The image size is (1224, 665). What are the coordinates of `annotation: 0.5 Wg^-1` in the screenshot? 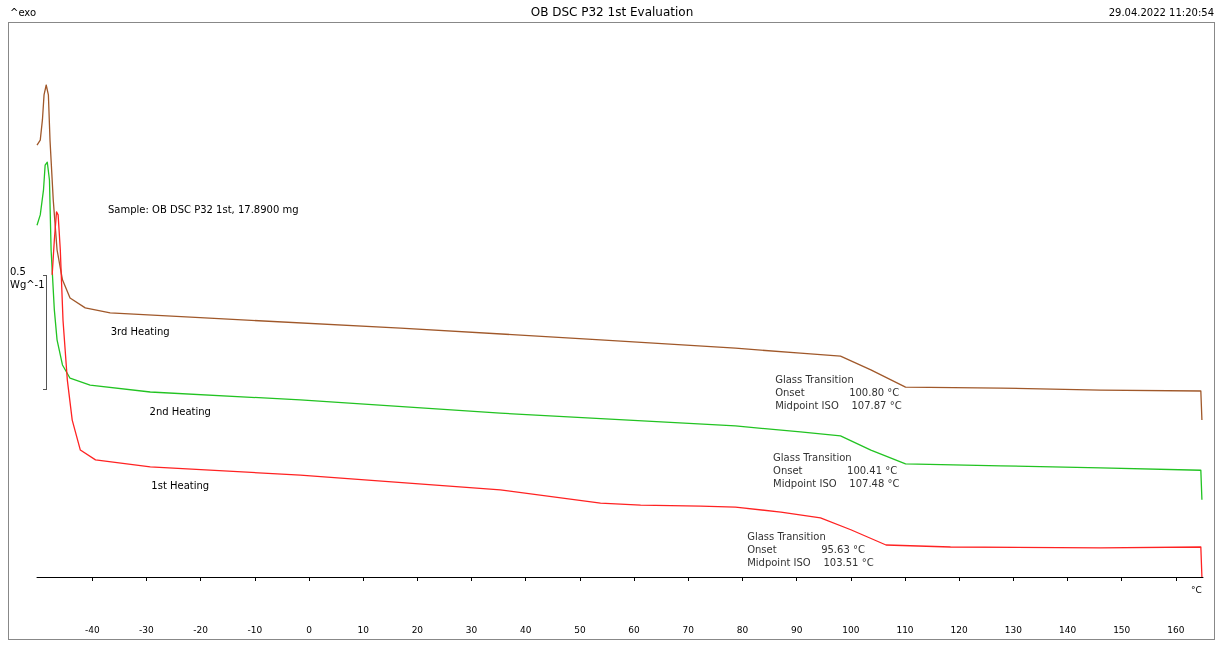 It's located at (27, 278).